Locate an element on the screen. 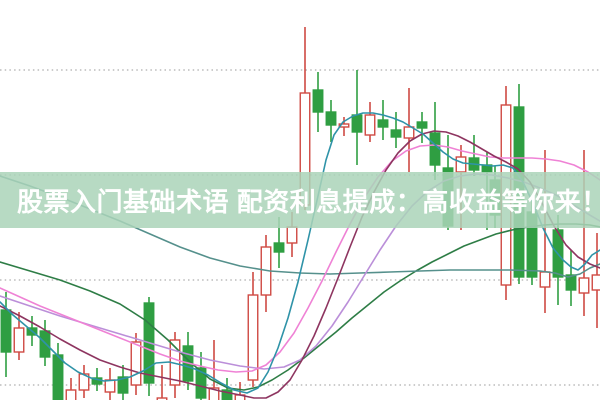 The width and height of the screenshot is (600, 400). promo-banner-text: 股票入门基础术语 配资利息提成：高收益等你来！ is located at coordinates (308, 201).